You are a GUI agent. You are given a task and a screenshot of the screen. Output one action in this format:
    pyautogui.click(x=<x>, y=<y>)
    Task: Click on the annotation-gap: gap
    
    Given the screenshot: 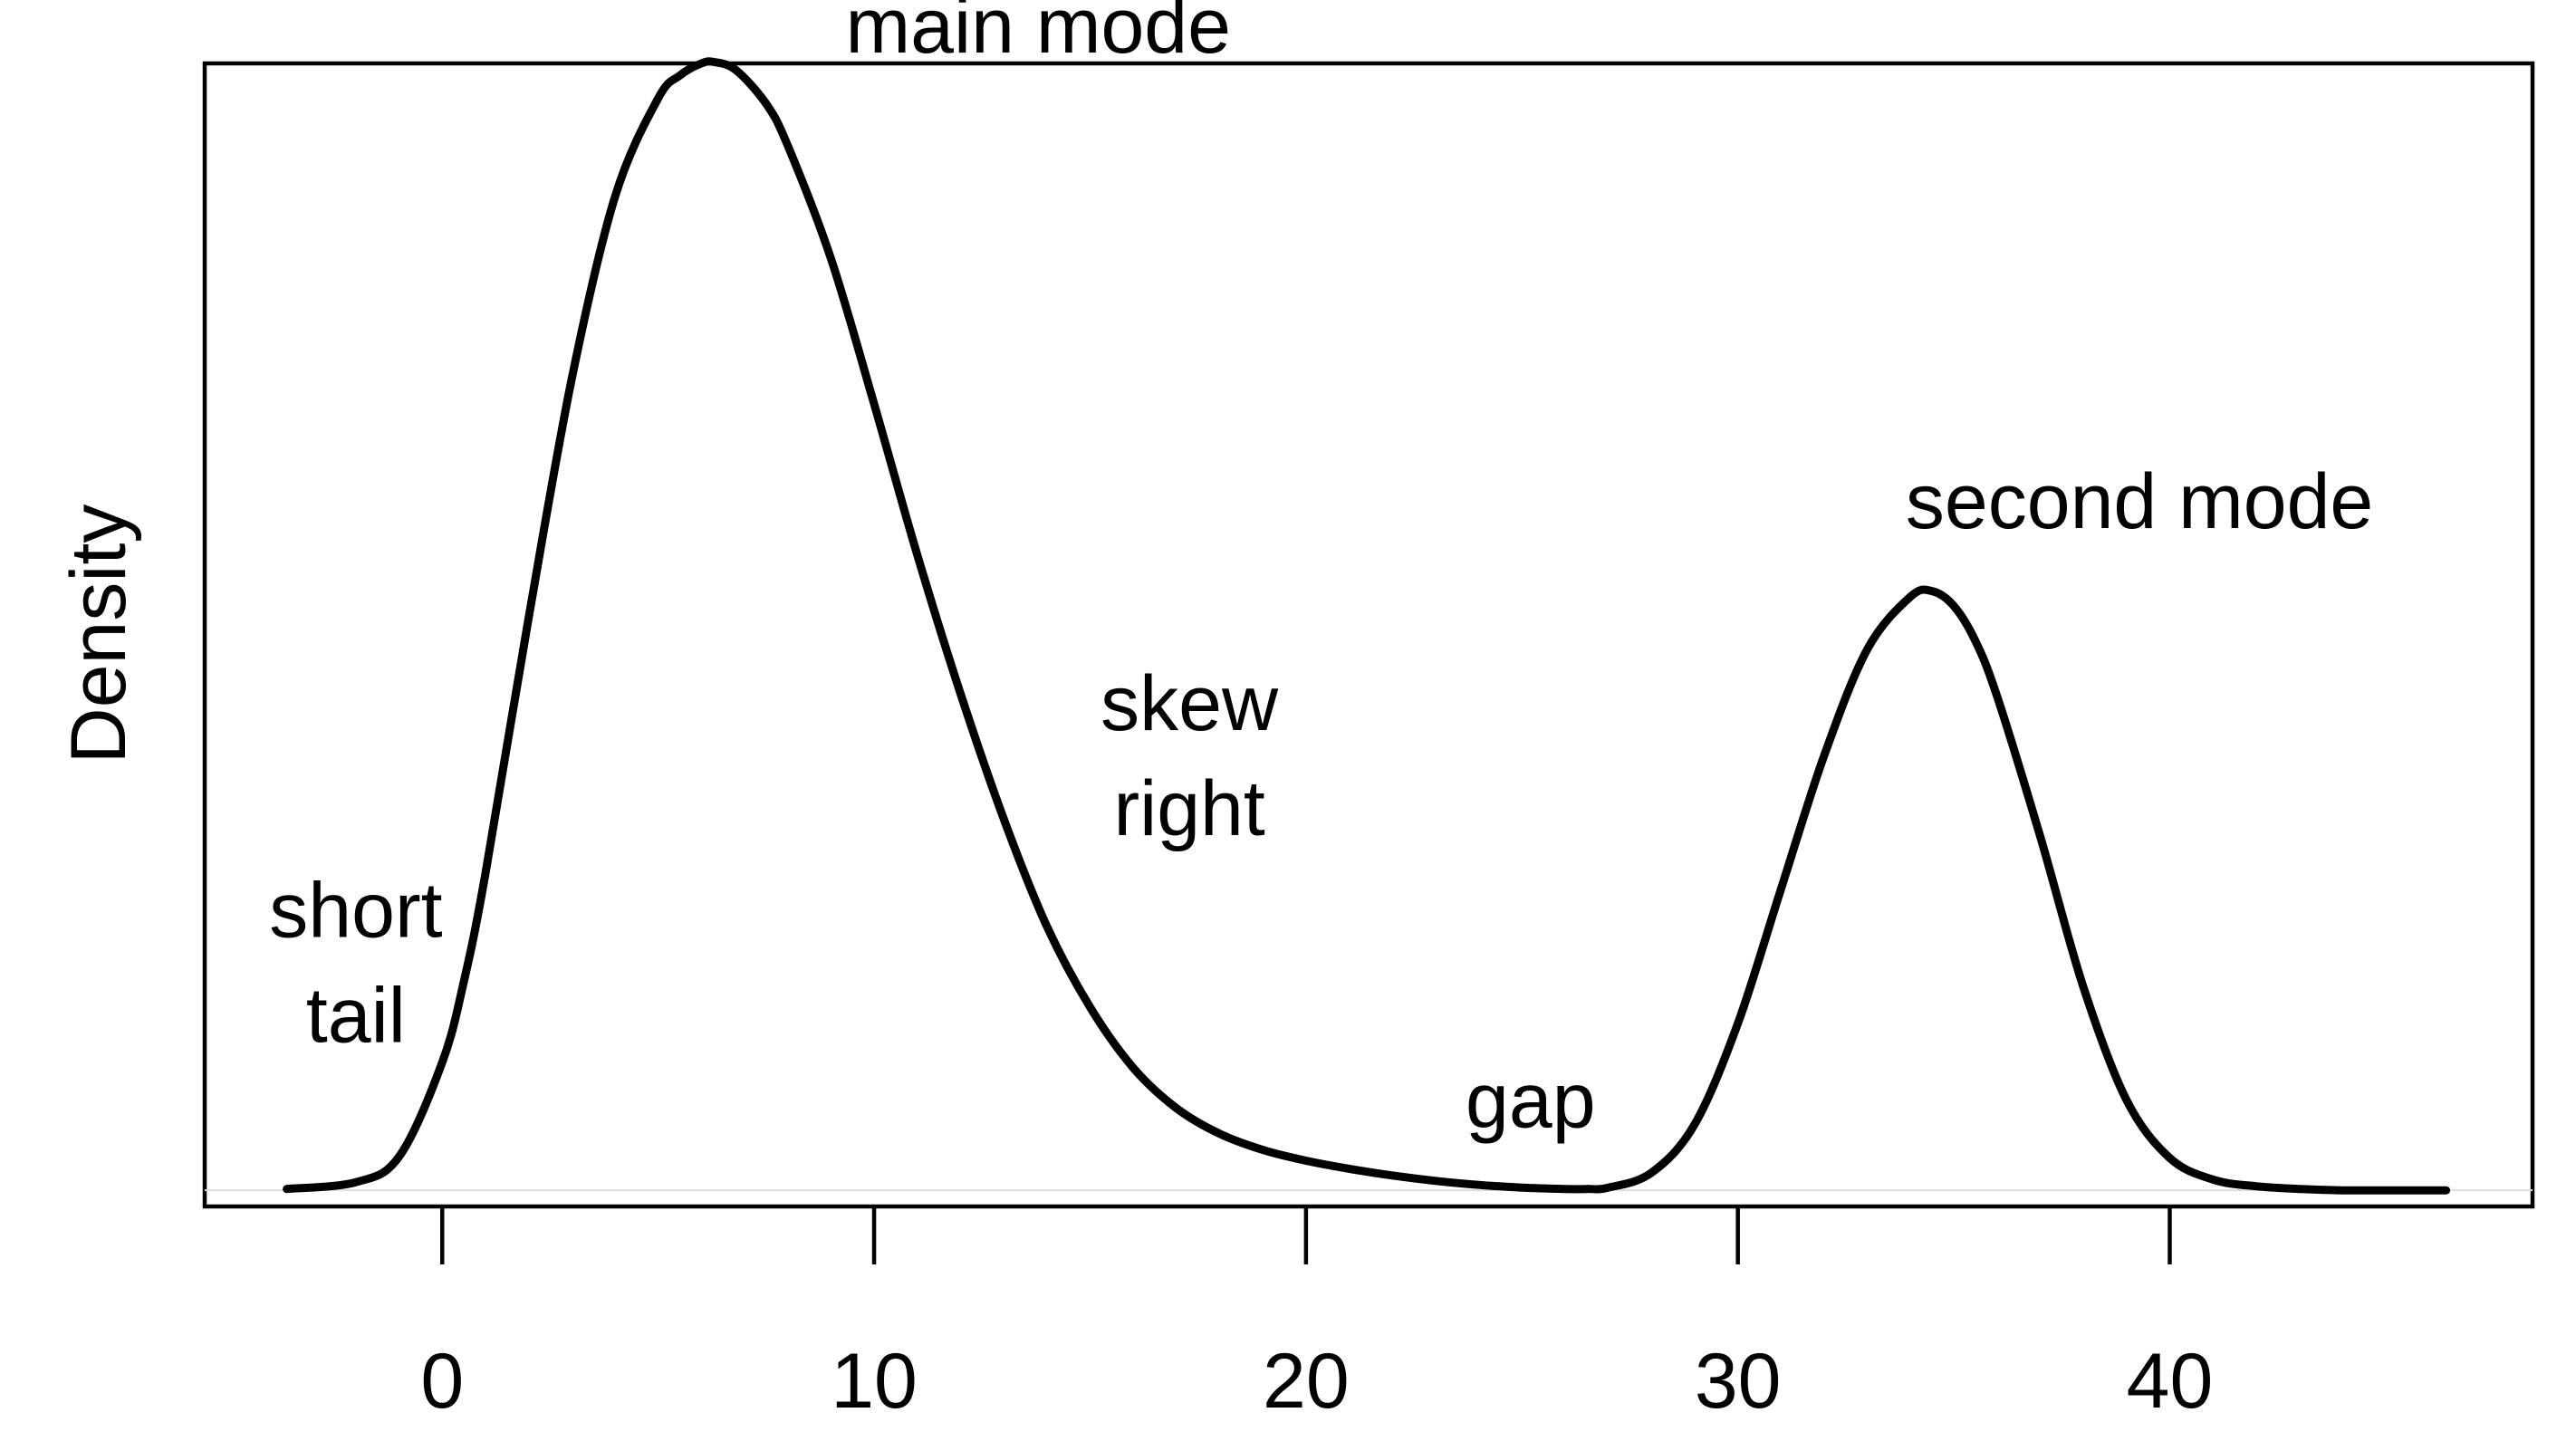 What is the action you would take?
    pyautogui.click(x=1531, y=1100)
    